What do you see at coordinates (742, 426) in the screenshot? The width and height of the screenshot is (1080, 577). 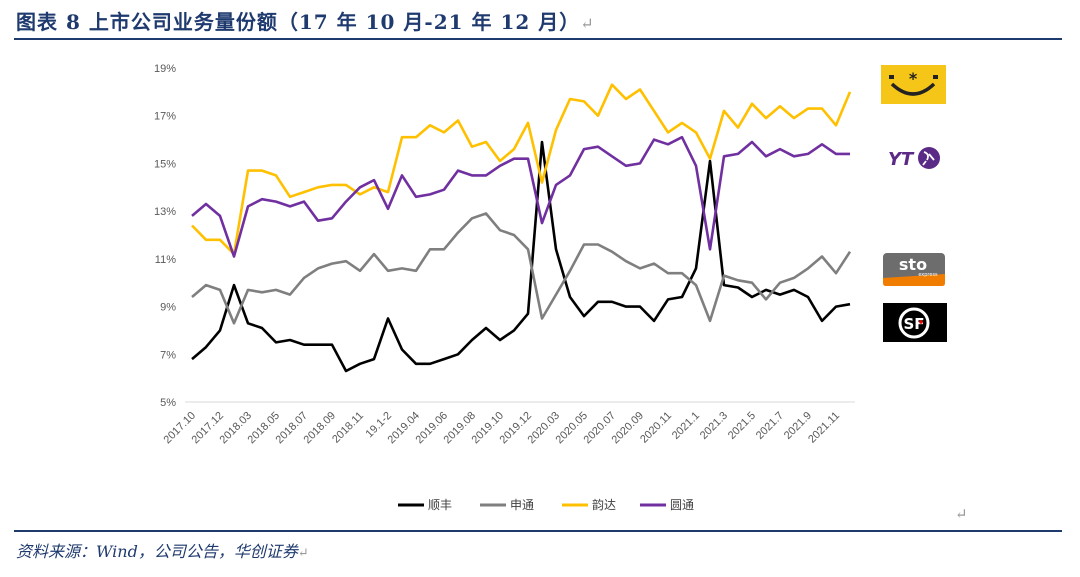 I see `x-tick-label: 2021.5` at bounding box center [742, 426].